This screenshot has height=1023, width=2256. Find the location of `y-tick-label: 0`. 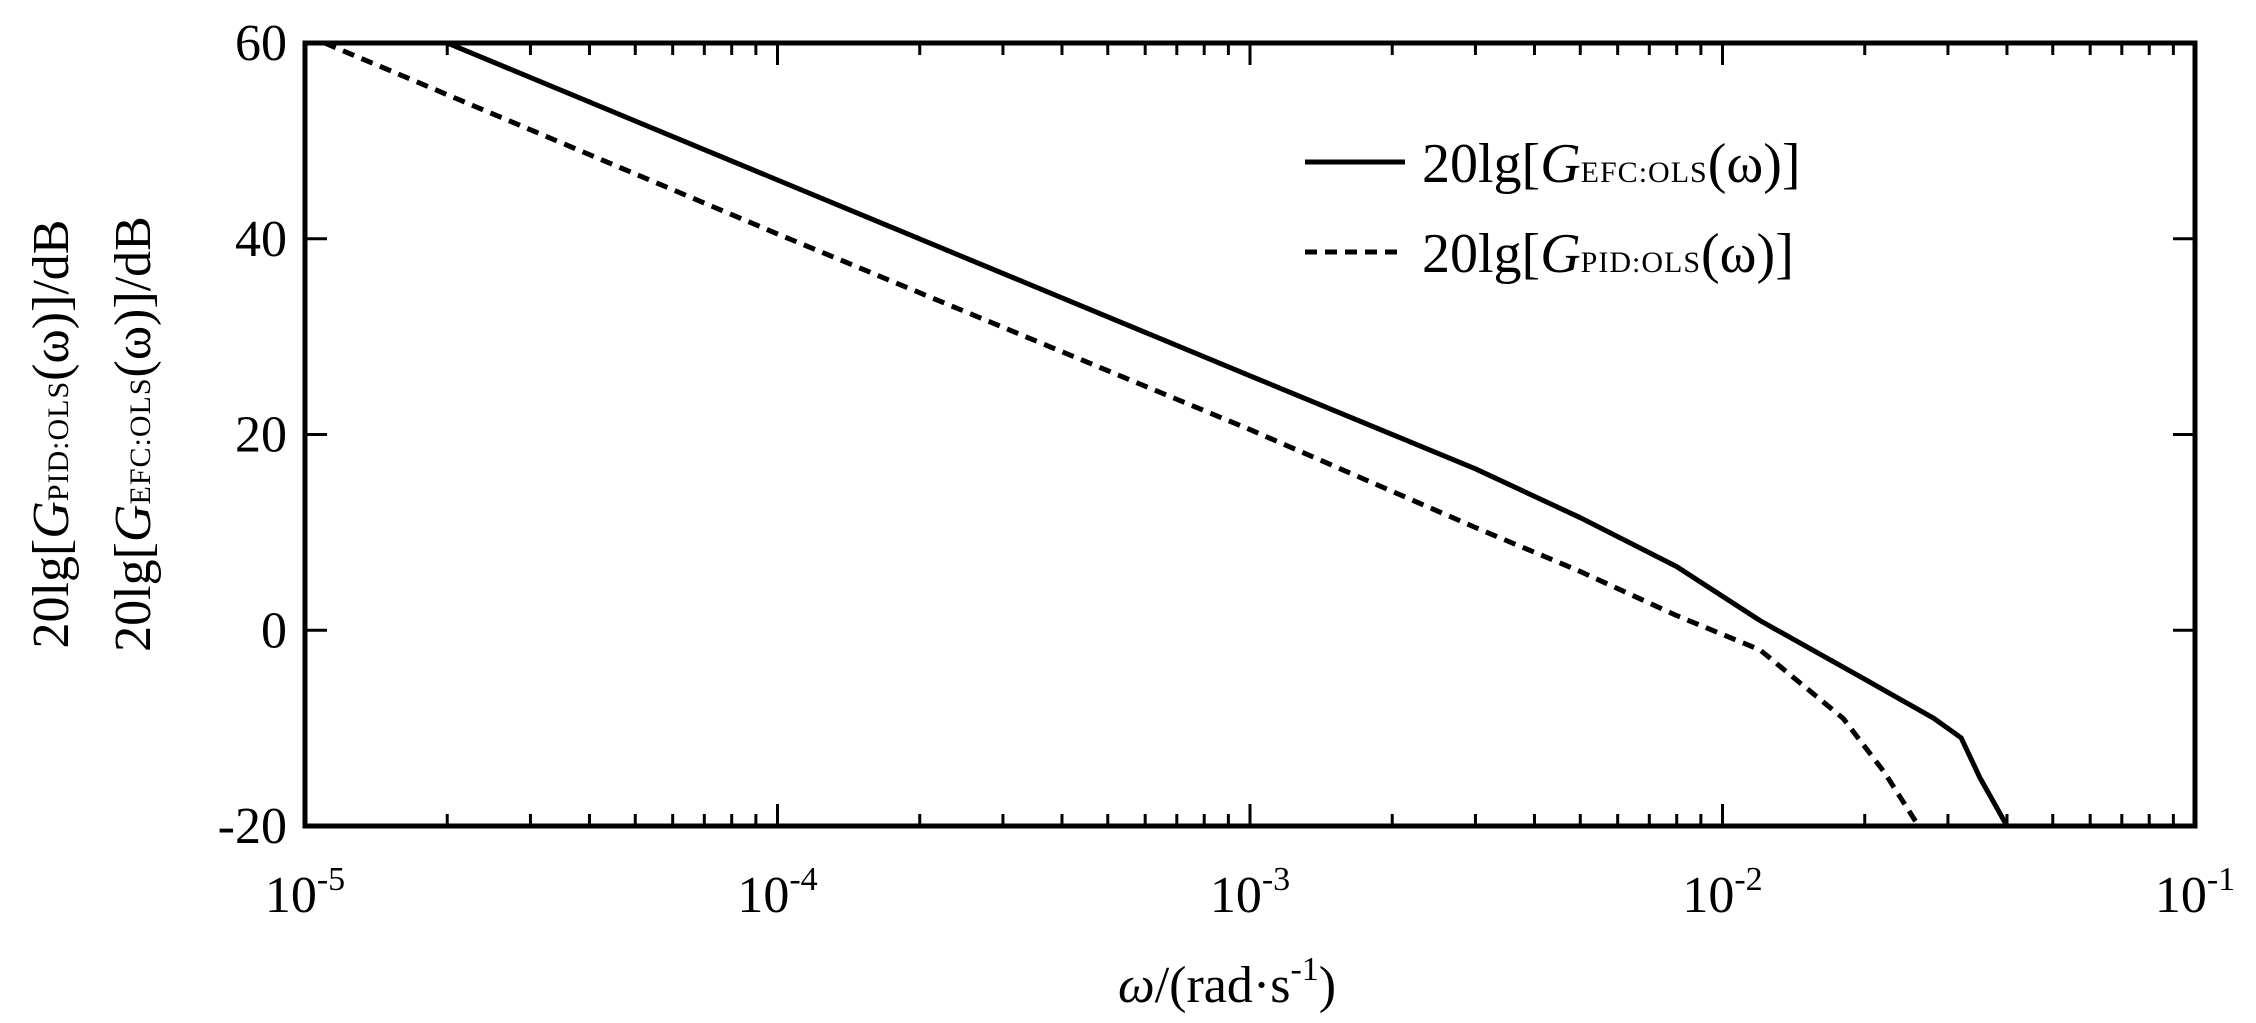

y-tick-label: 0 is located at coordinates (274, 630).